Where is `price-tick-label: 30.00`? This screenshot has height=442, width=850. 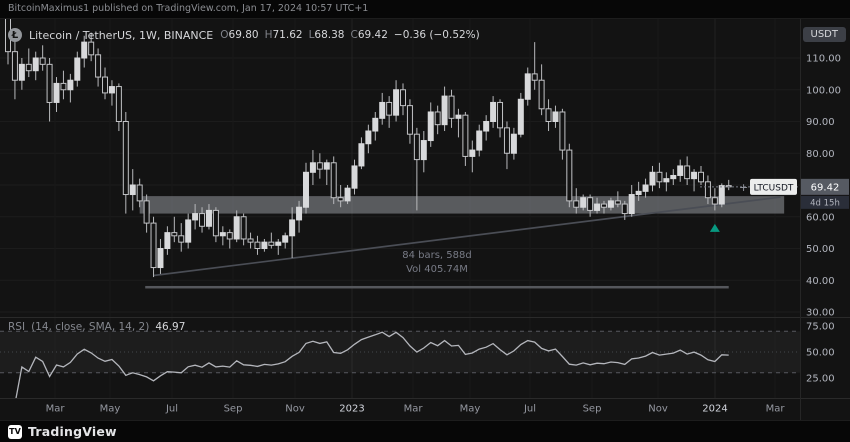
price-tick-label: 30.00 is located at coordinates (820, 313).